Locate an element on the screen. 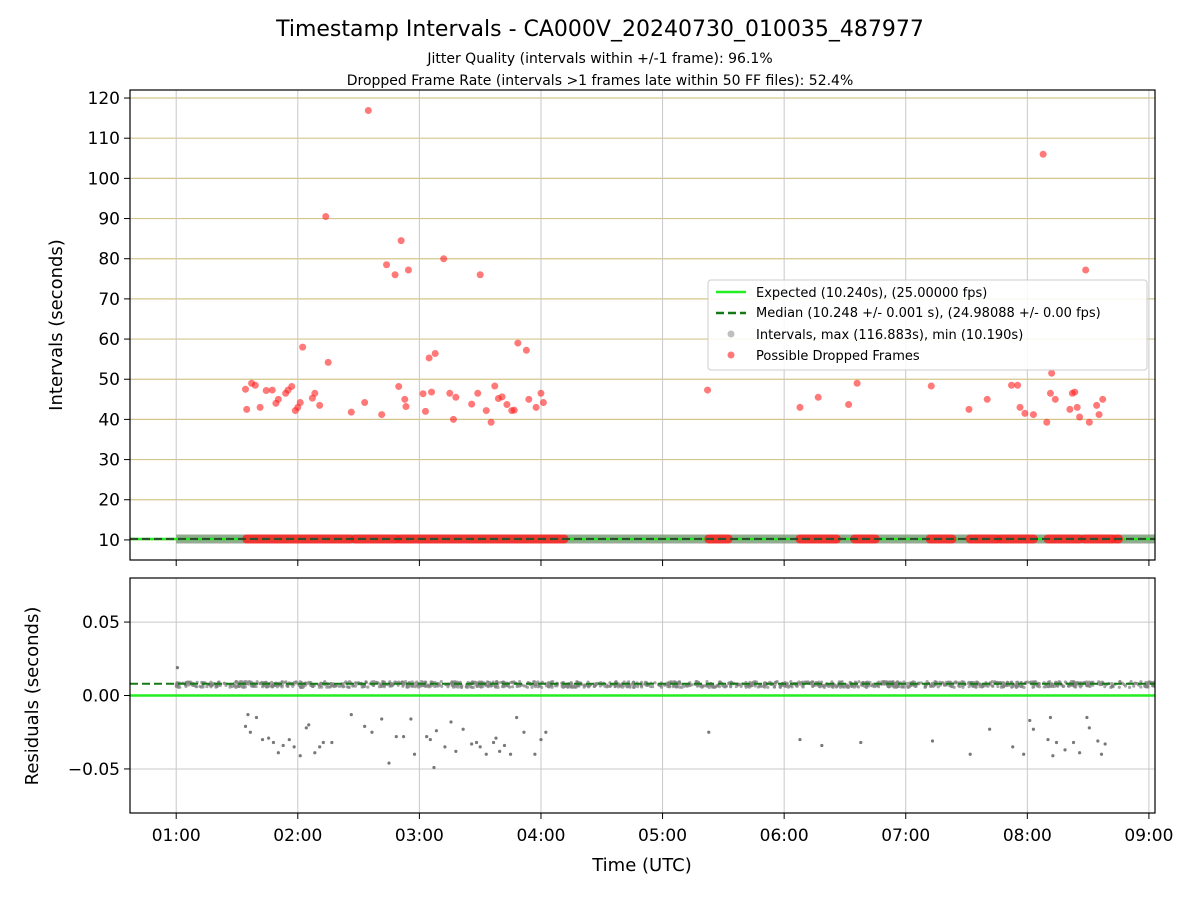 This screenshot has height=900, width=1200. x-tick-label: 06:00 is located at coordinates (784, 836).